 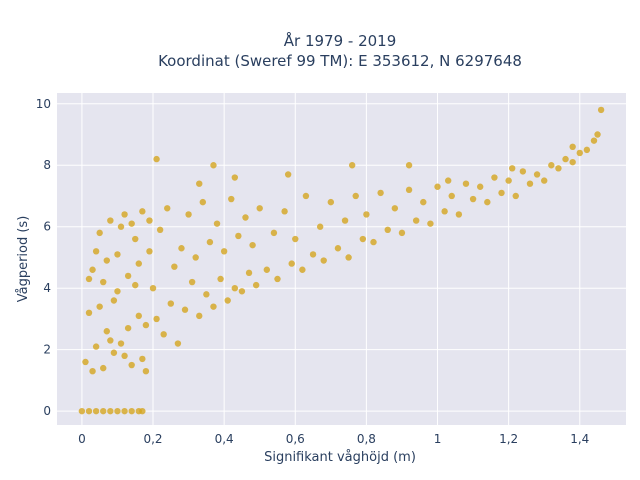 I want to click on y-tick-label: 8, so click(x=47, y=165).